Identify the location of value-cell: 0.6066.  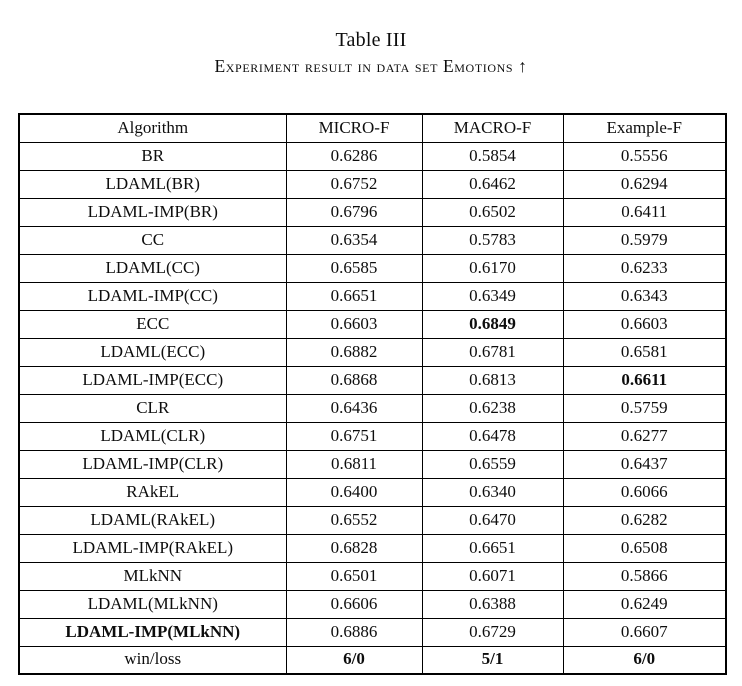
(644, 492).